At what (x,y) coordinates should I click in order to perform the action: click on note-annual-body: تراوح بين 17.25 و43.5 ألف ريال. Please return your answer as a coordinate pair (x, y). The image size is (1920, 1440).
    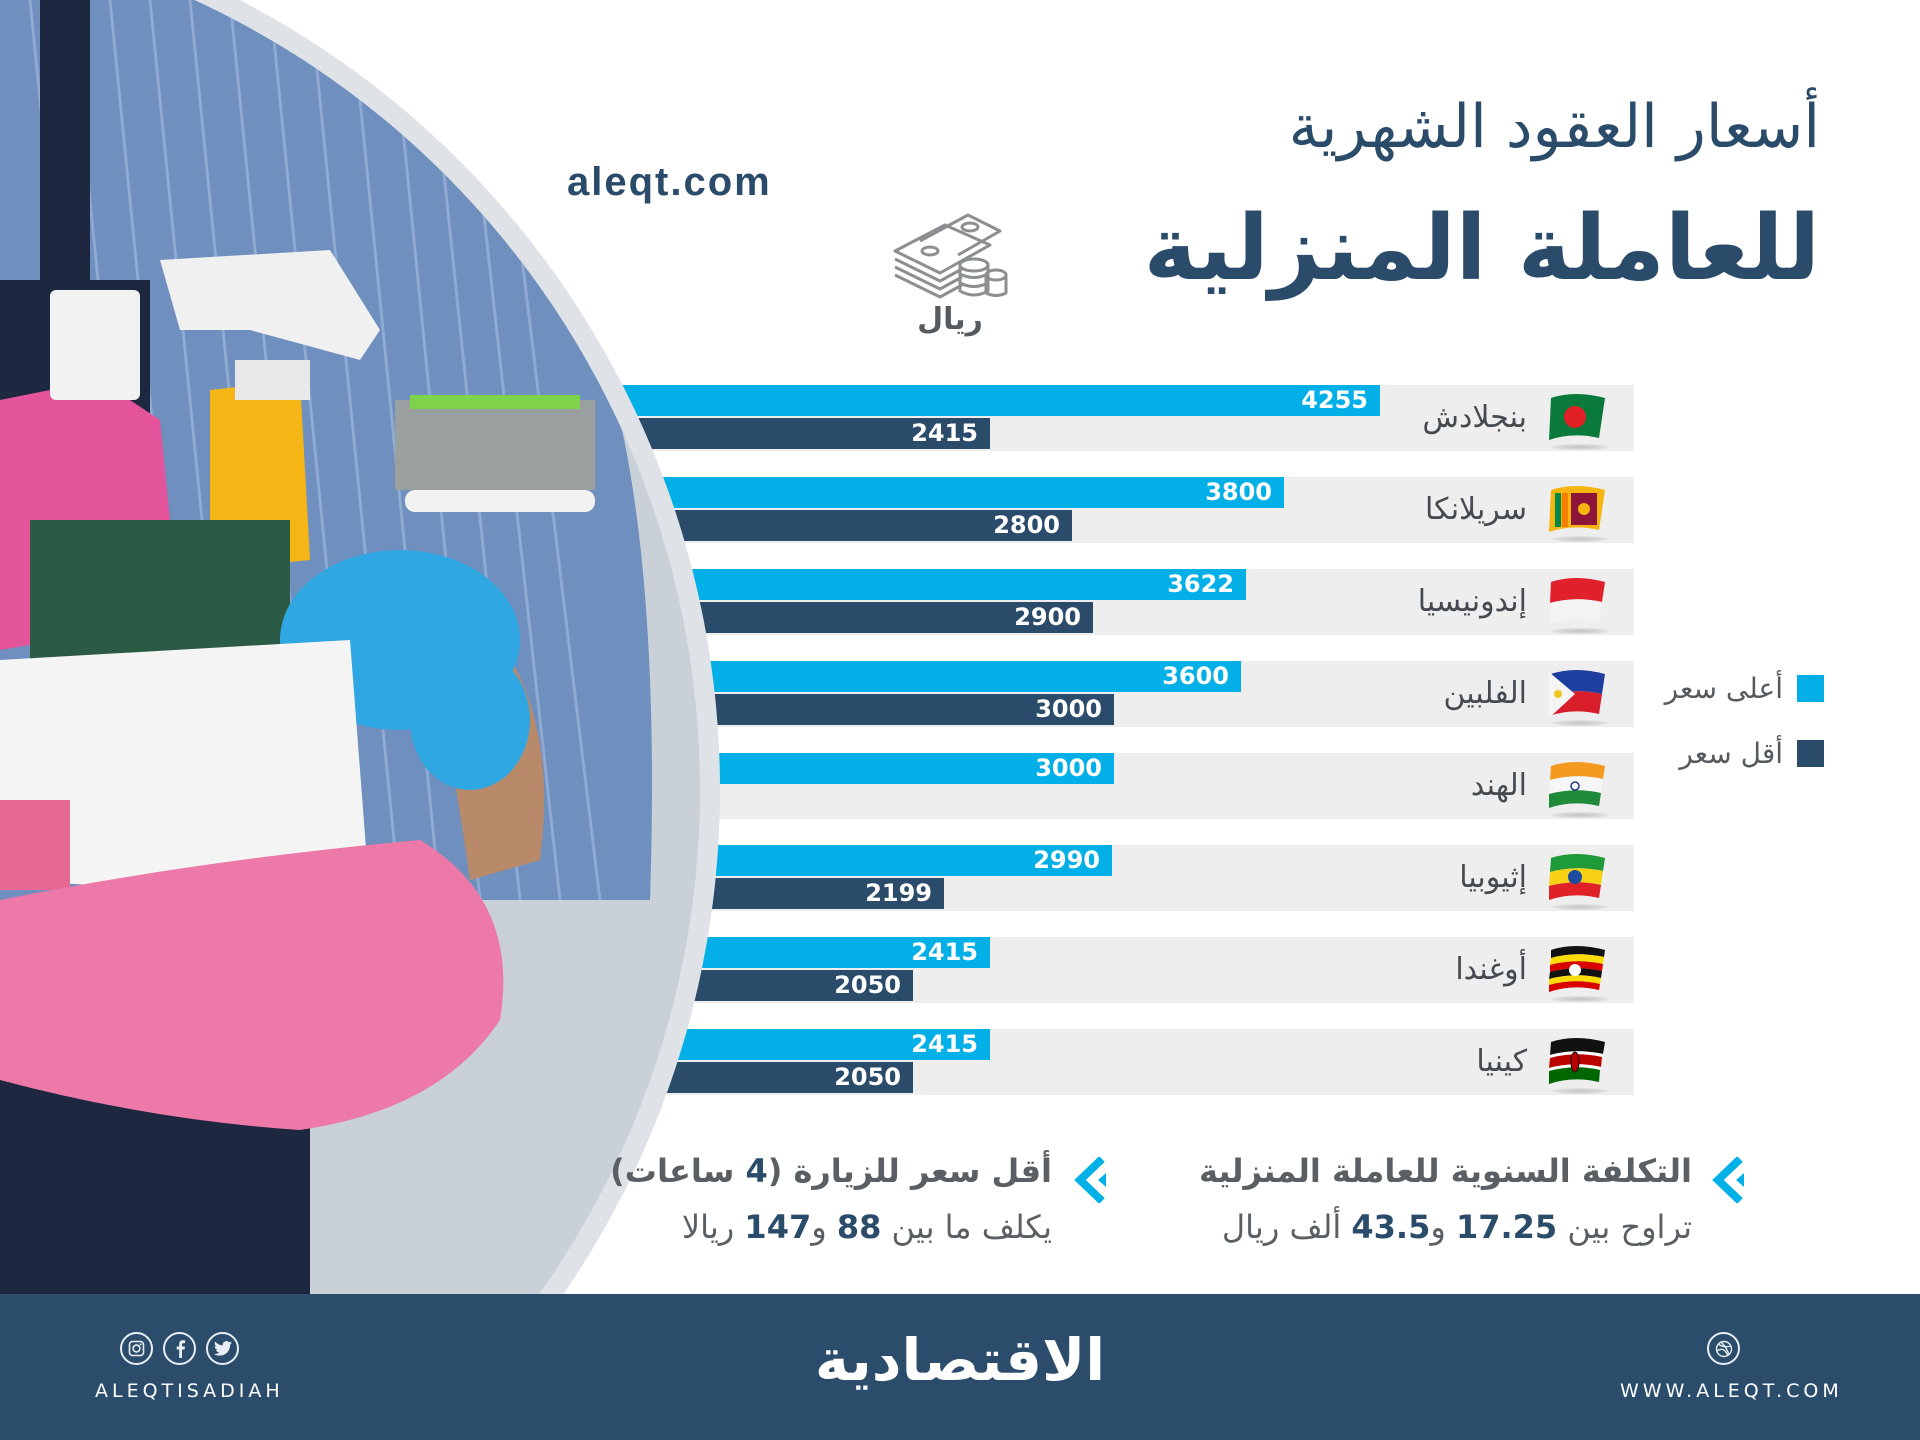
    Looking at the image, I should click on (1445, 1227).